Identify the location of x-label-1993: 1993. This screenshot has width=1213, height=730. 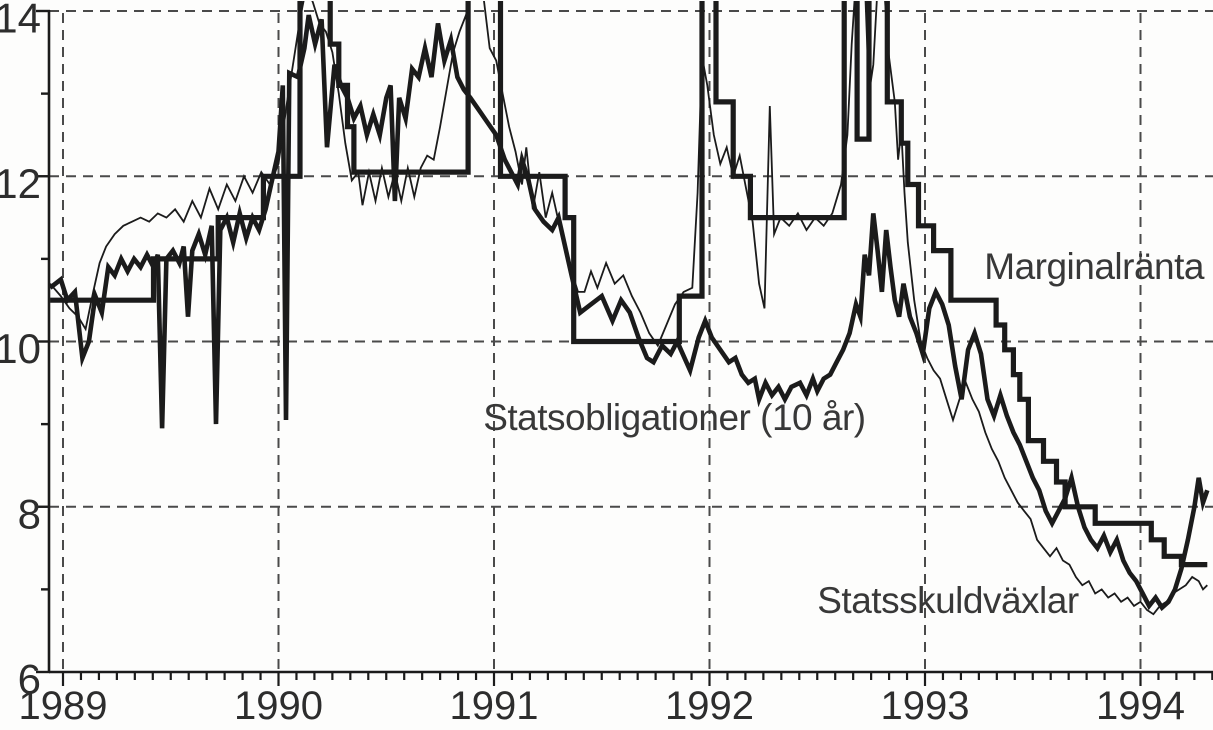
(925, 706).